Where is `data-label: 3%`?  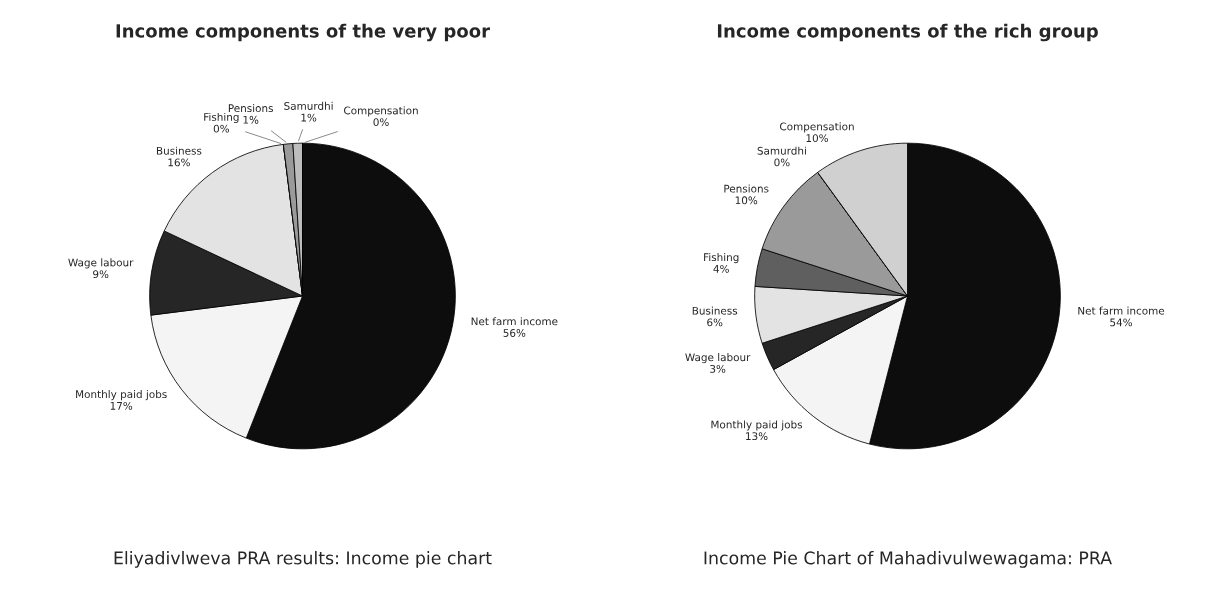
data-label: 3% is located at coordinates (718, 368).